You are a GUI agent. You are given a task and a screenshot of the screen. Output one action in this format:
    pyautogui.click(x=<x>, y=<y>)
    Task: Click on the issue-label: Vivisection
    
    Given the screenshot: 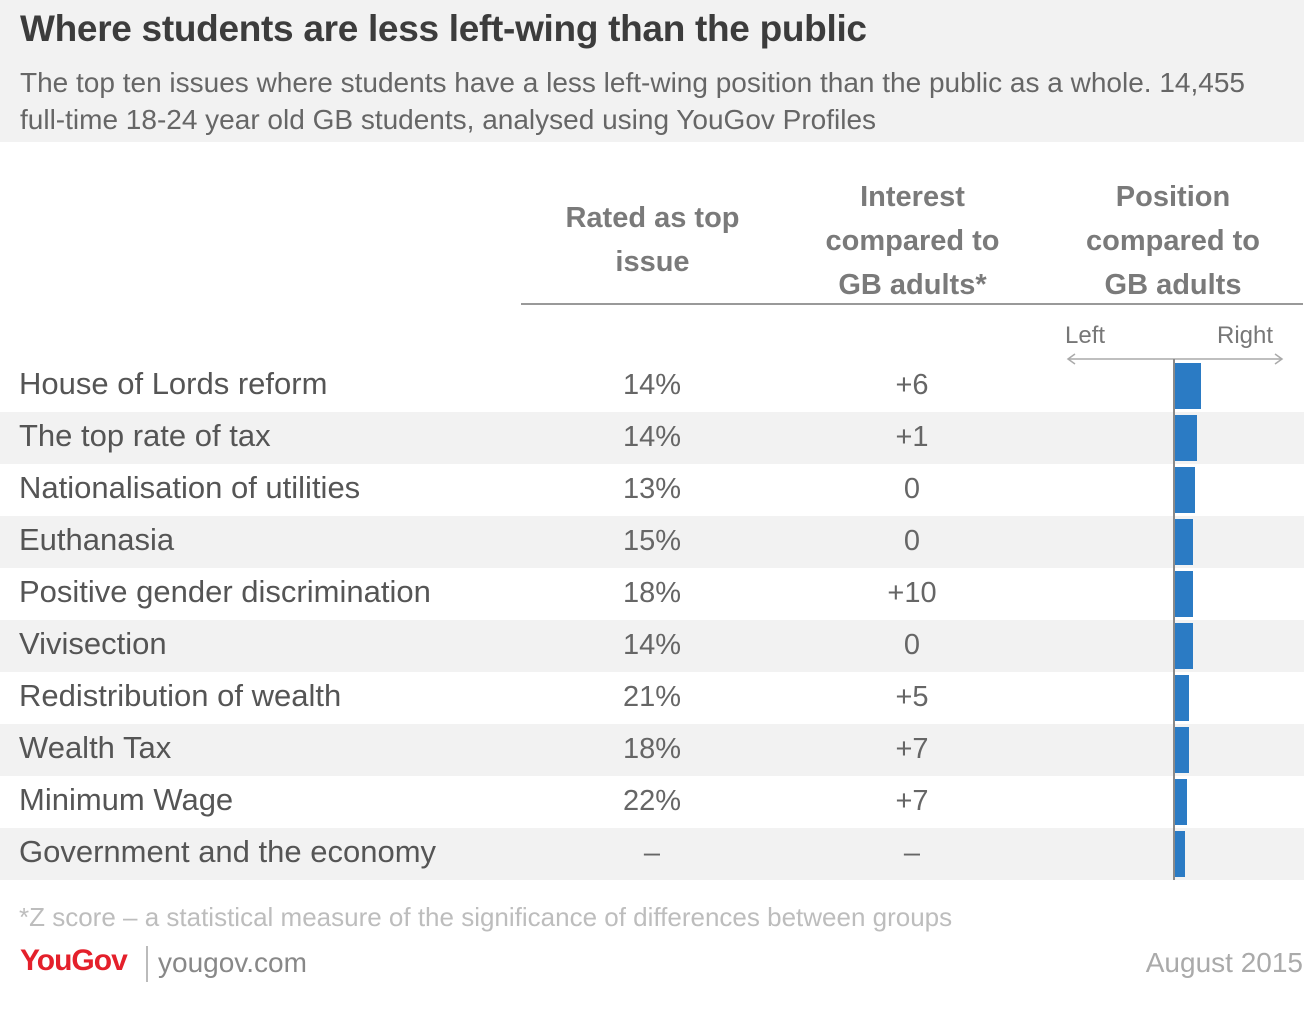 What is the action you would take?
    pyautogui.click(x=93, y=643)
    